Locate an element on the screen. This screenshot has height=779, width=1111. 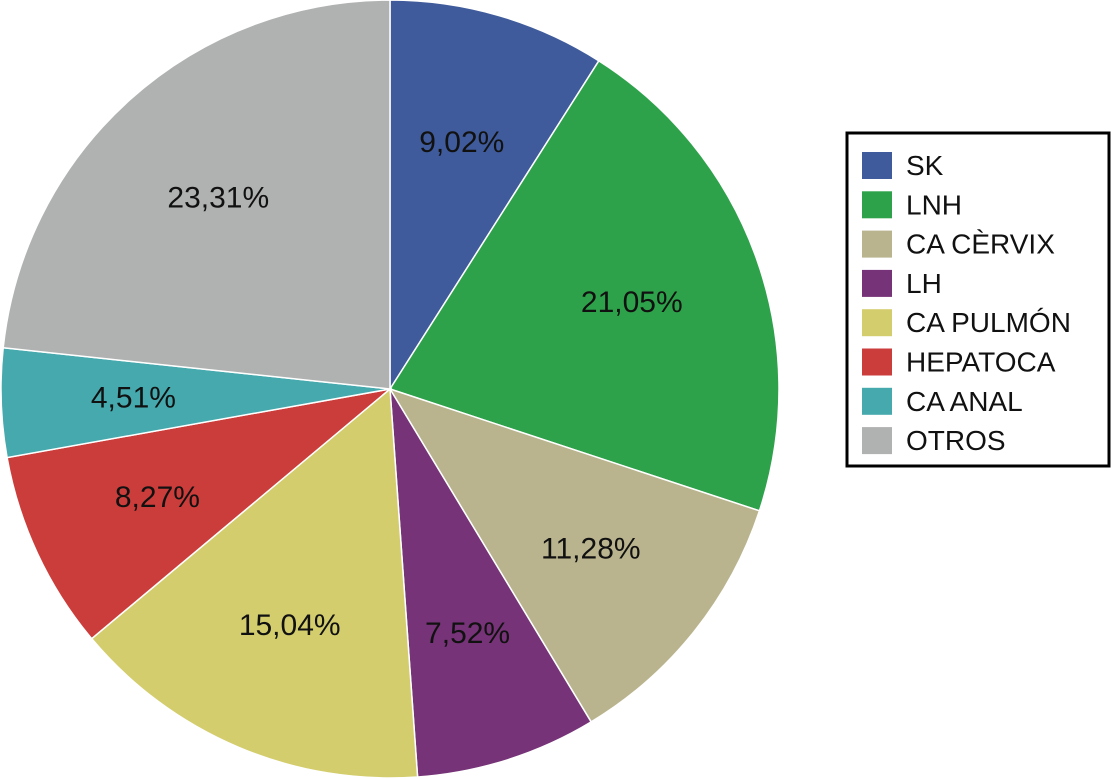
legend-swatch-sk is located at coordinates (877, 165).